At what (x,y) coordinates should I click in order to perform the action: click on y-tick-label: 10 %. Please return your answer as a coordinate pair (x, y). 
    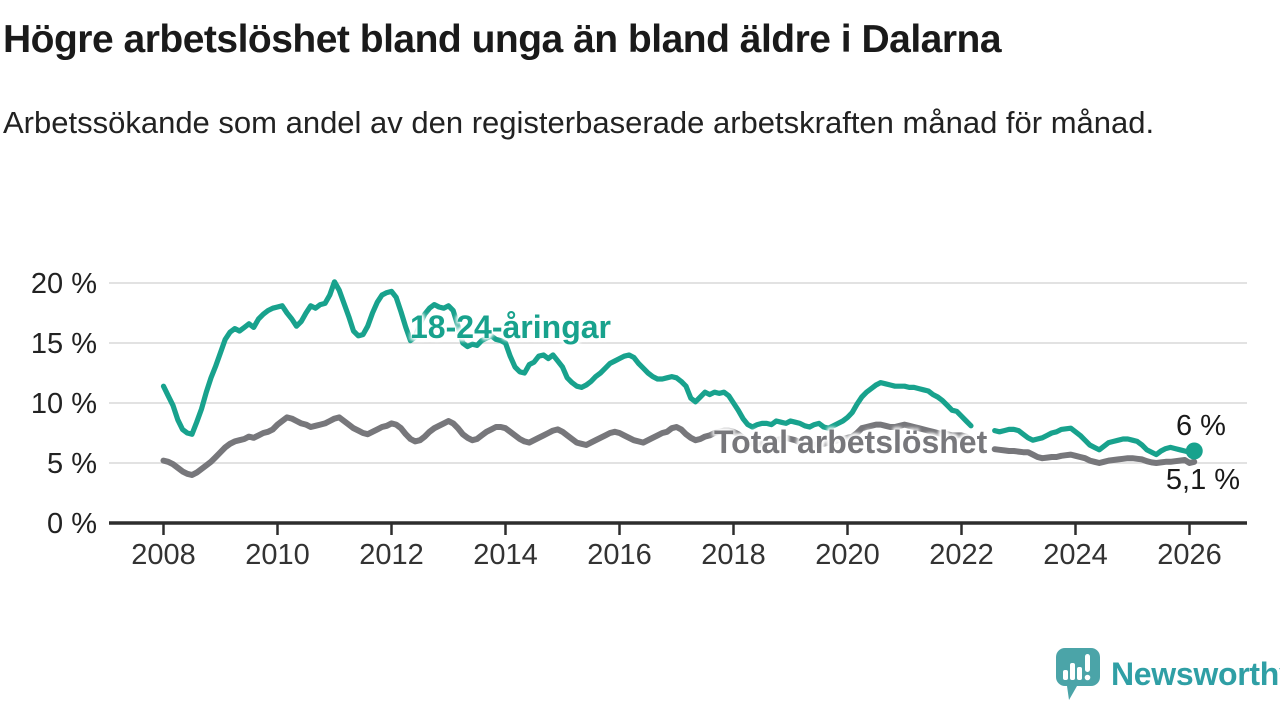
    Looking at the image, I should click on (64, 404).